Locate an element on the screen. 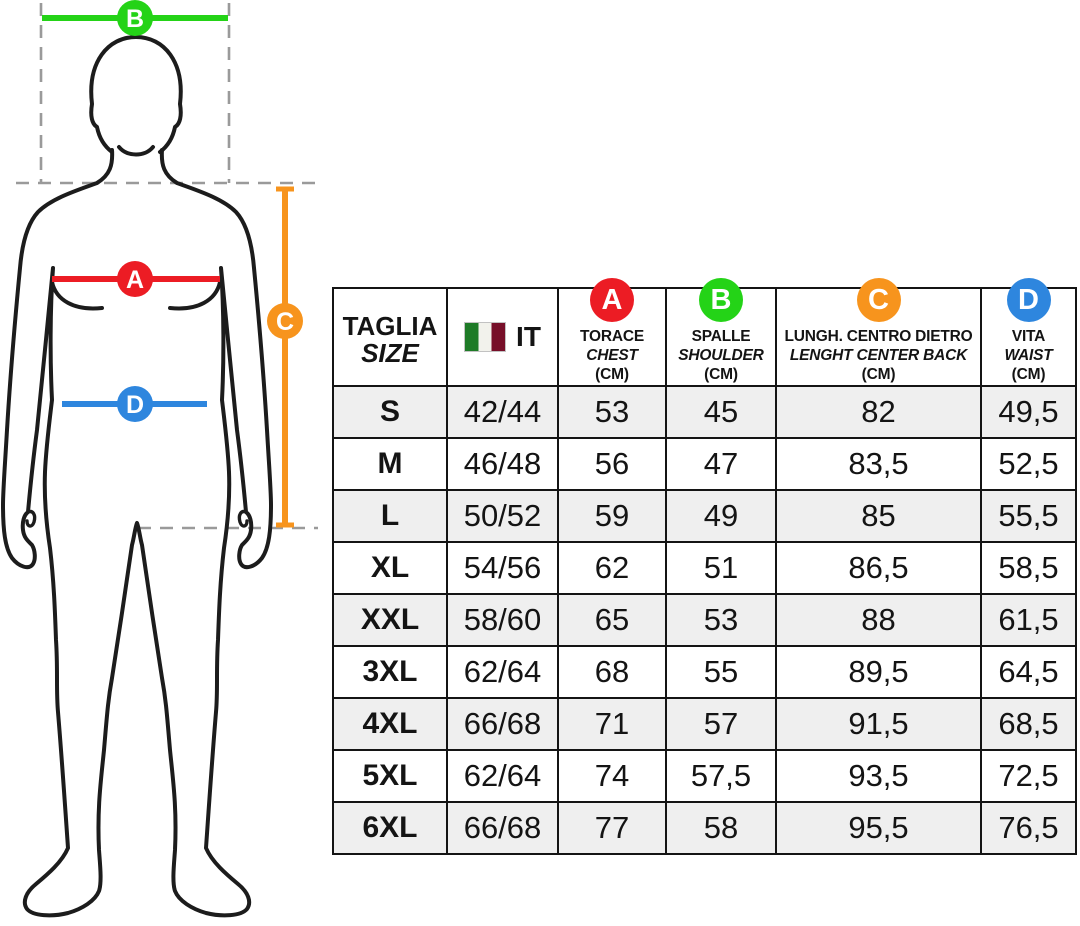 The image size is (1080, 926). header-waist-column: D VITA WAIST (CM) is located at coordinates (1028, 332).